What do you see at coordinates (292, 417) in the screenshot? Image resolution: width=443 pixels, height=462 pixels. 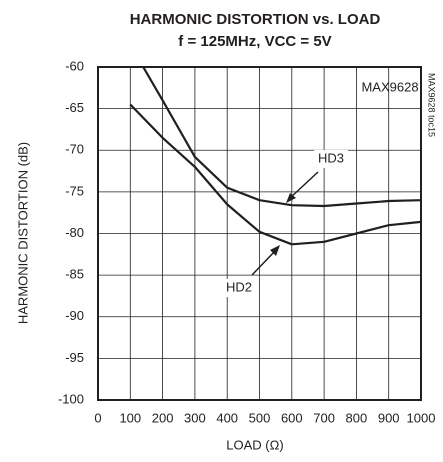 I see `x-tick-label: 600` at bounding box center [292, 417].